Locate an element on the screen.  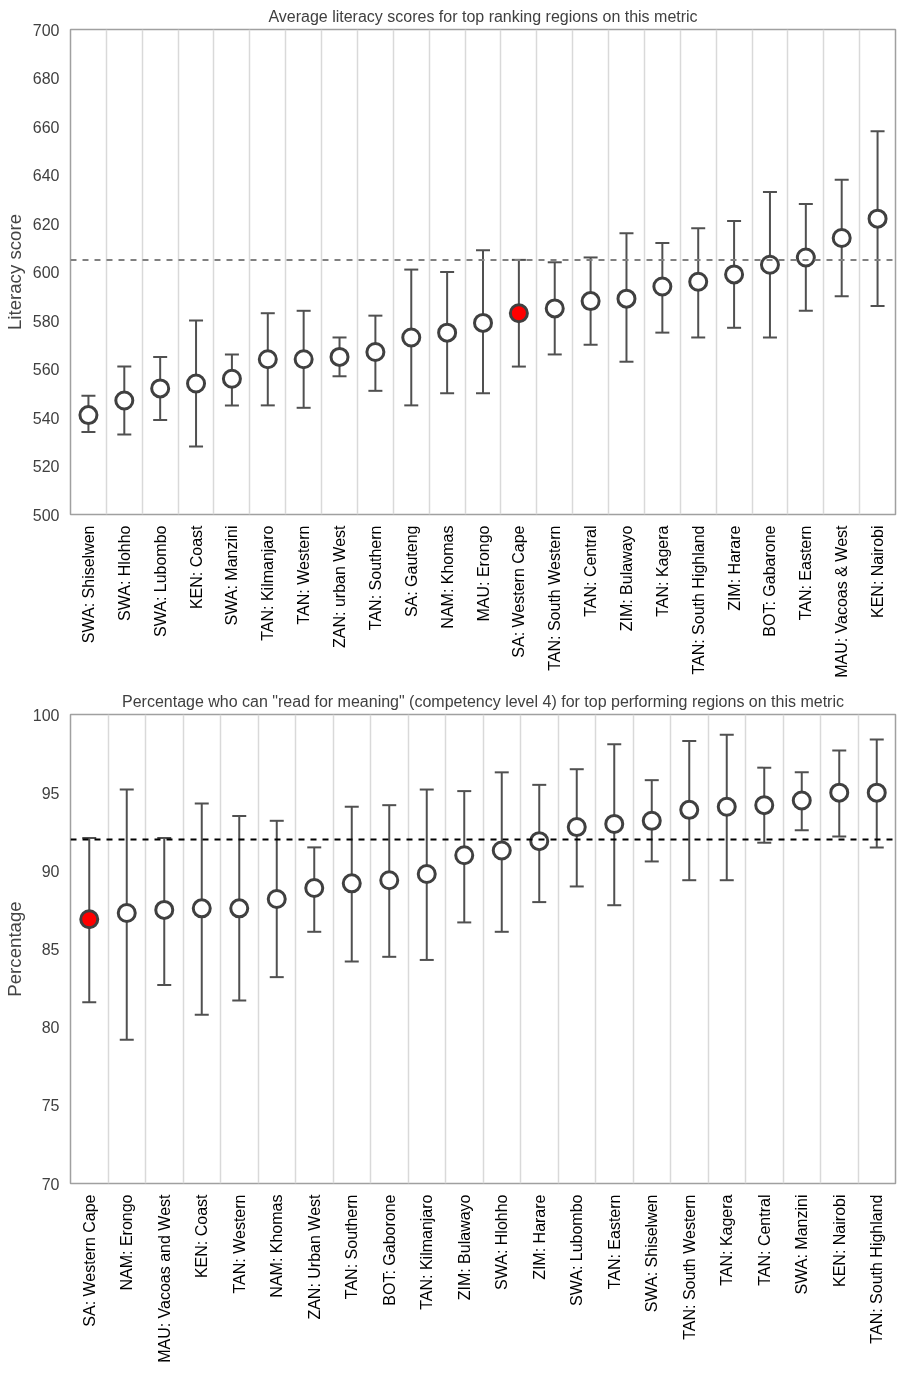
x-tick-label: ZIM: Bulawayo is located at coordinates (626, 578).